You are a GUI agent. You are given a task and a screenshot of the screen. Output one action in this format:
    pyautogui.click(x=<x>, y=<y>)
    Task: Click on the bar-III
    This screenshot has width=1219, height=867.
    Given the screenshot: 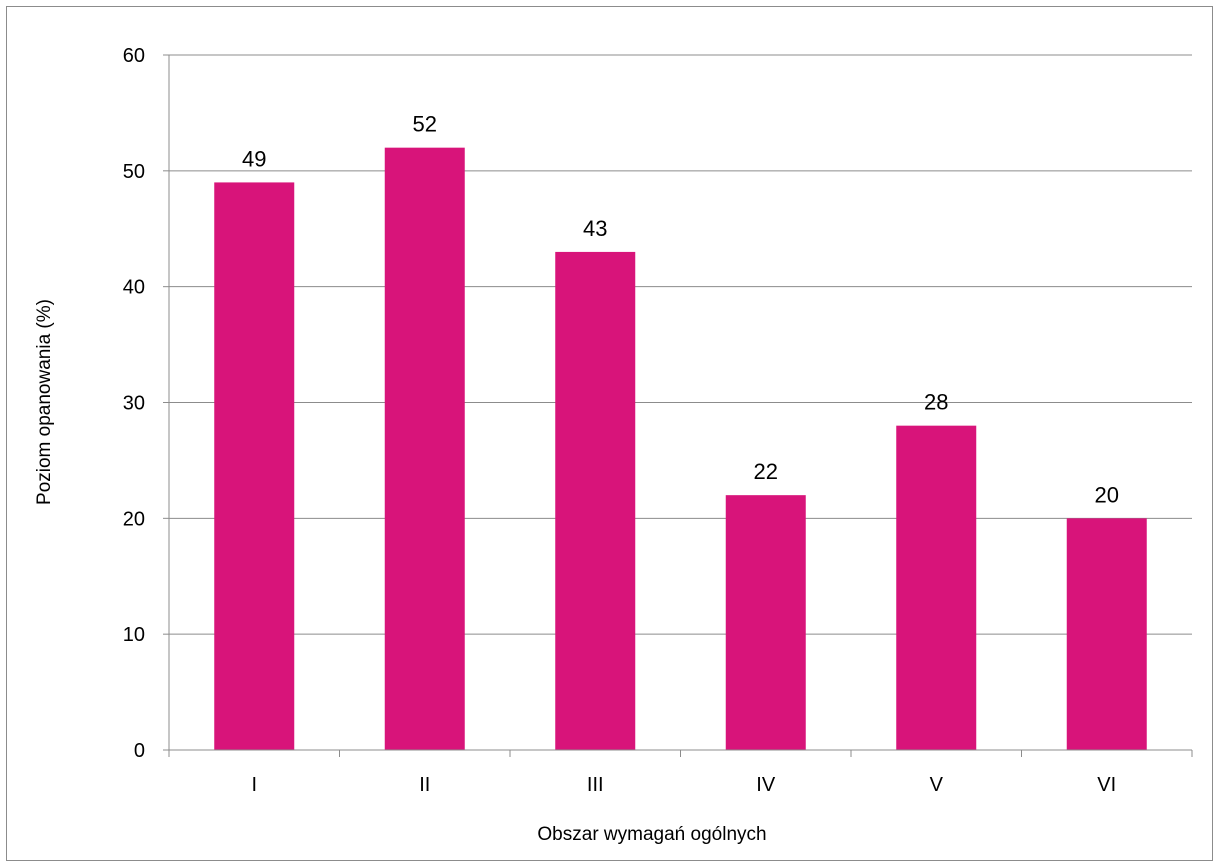 What is the action you would take?
    pyautogui.click(x=595, y=500)
    